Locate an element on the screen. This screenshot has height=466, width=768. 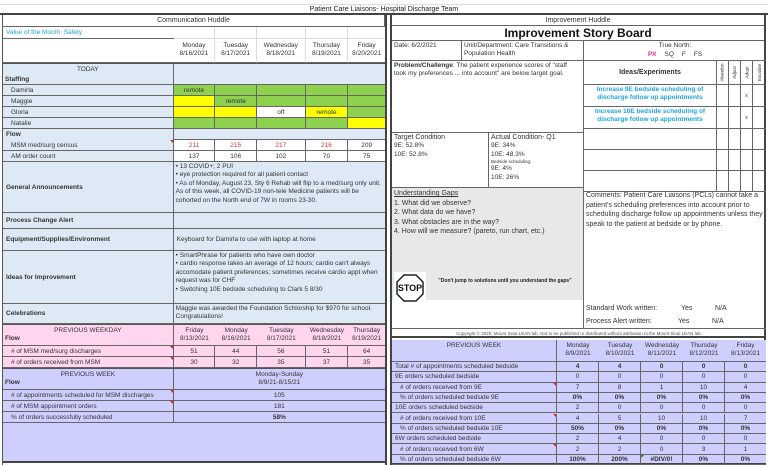
flow-value: 215 is located at coordinates (236, 145).